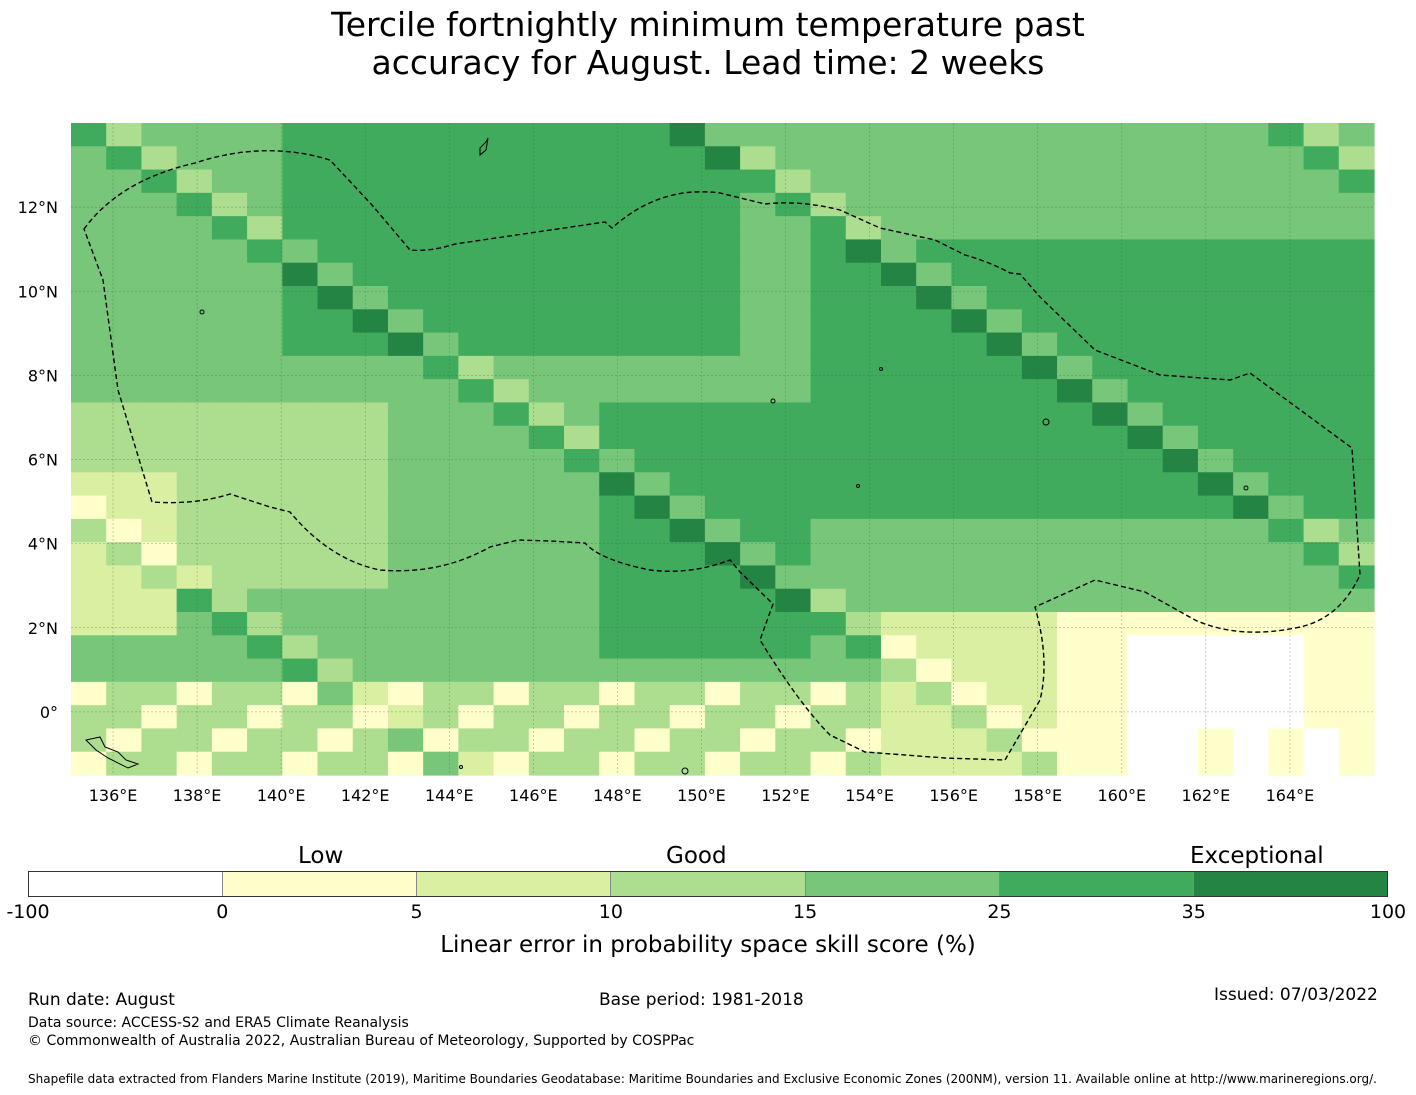  What do you see at coordinates (101, 1000) in the screenshot?
I see `run-date: Run date: August` at bounding box center [101, 1000].